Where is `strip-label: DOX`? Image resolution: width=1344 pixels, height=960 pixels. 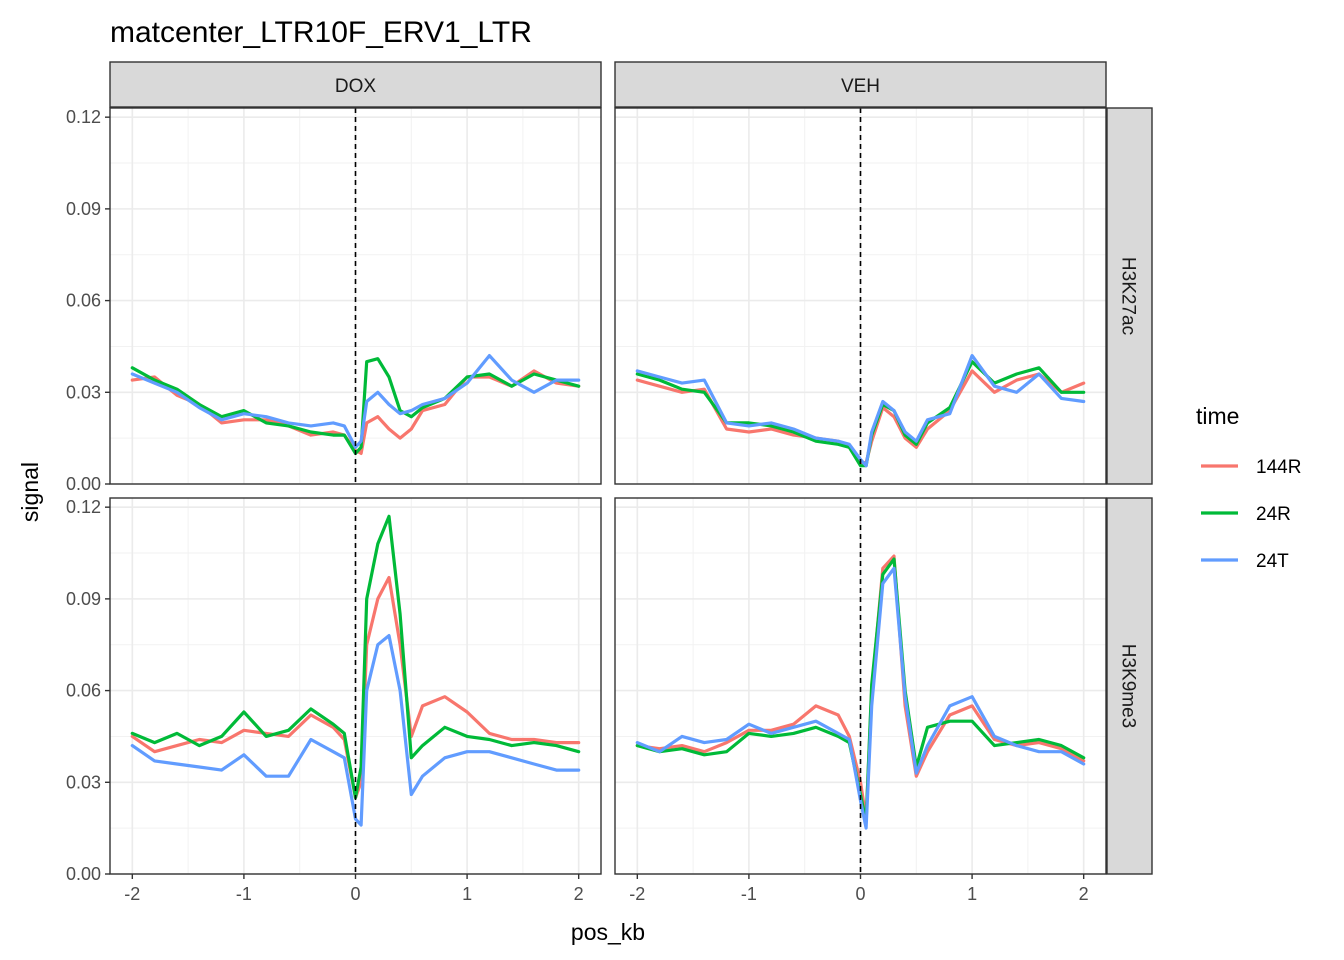 strip-label: DOX is located at coordinates (356, 86).